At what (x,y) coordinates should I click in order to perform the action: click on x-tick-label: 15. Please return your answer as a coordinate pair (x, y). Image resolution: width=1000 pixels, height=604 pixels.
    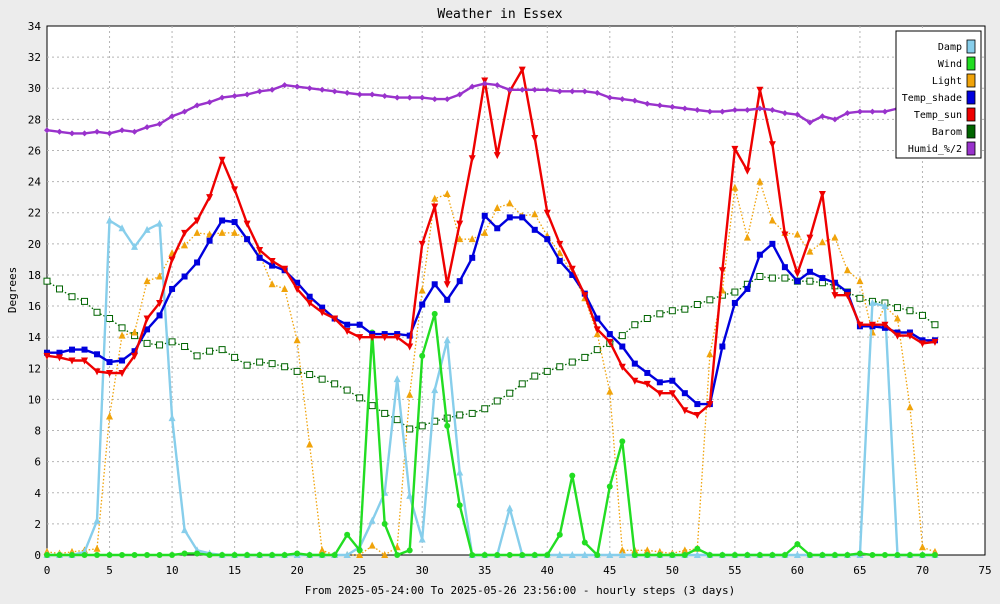
    Looking at the image, I should click on (234, 570).